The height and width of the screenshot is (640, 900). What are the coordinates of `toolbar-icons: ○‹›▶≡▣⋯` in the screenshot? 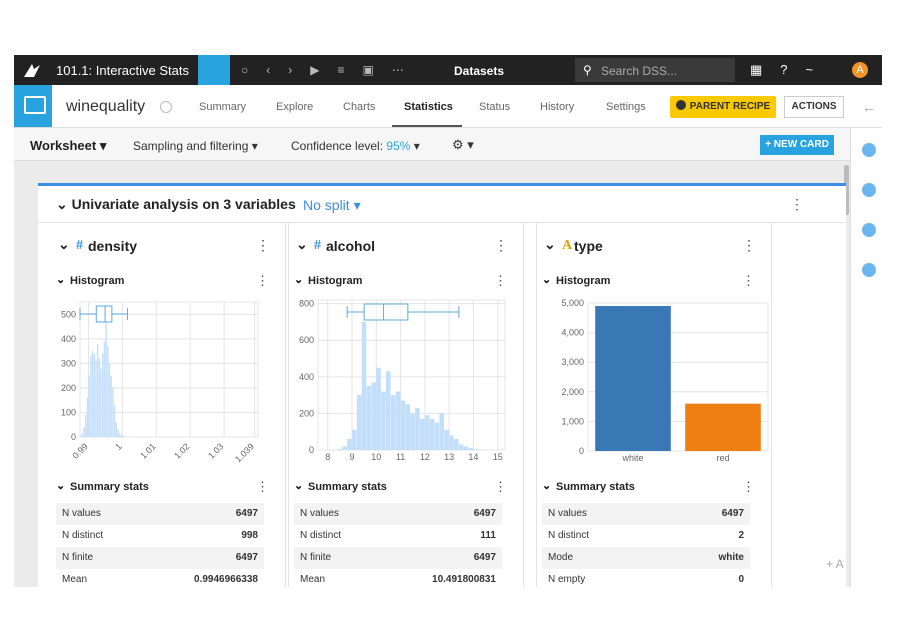 It's located at (331, 70).